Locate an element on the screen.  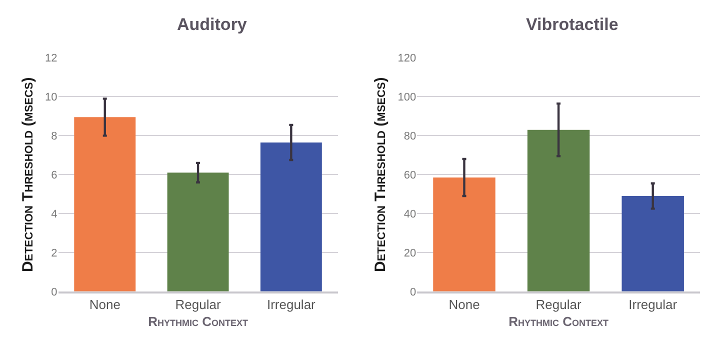
y-tick-label: 100 is located at coordinates (407, 98).